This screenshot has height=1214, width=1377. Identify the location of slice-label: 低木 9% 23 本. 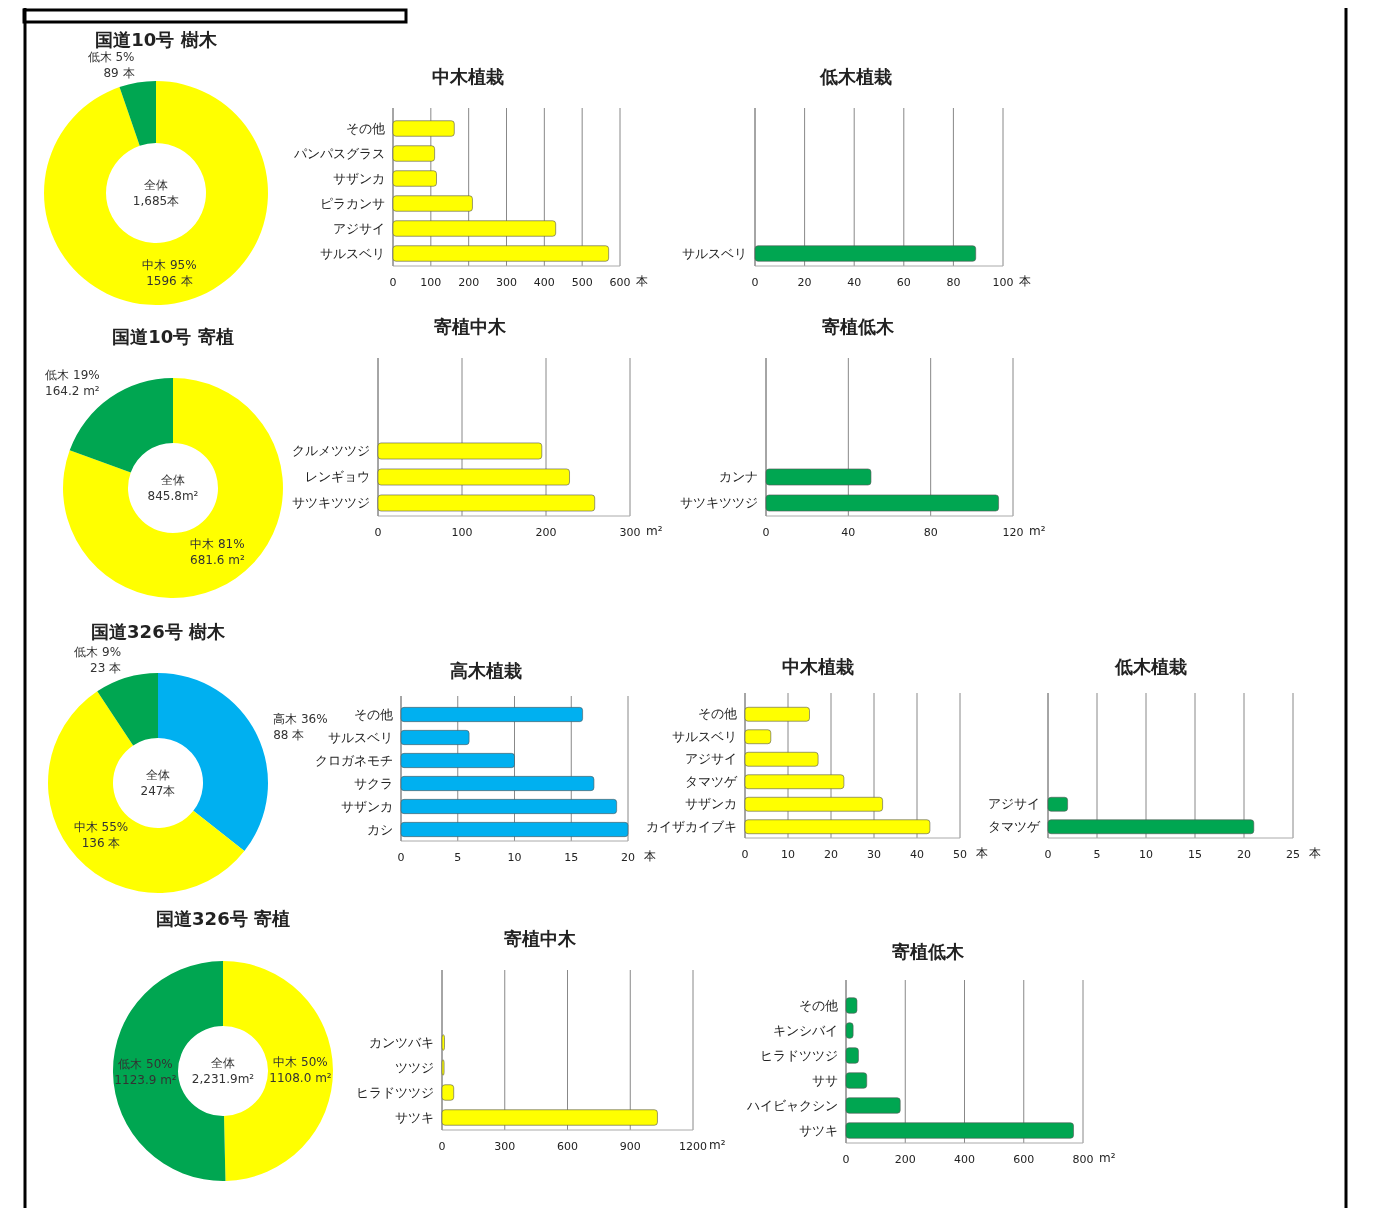
(98, 660).